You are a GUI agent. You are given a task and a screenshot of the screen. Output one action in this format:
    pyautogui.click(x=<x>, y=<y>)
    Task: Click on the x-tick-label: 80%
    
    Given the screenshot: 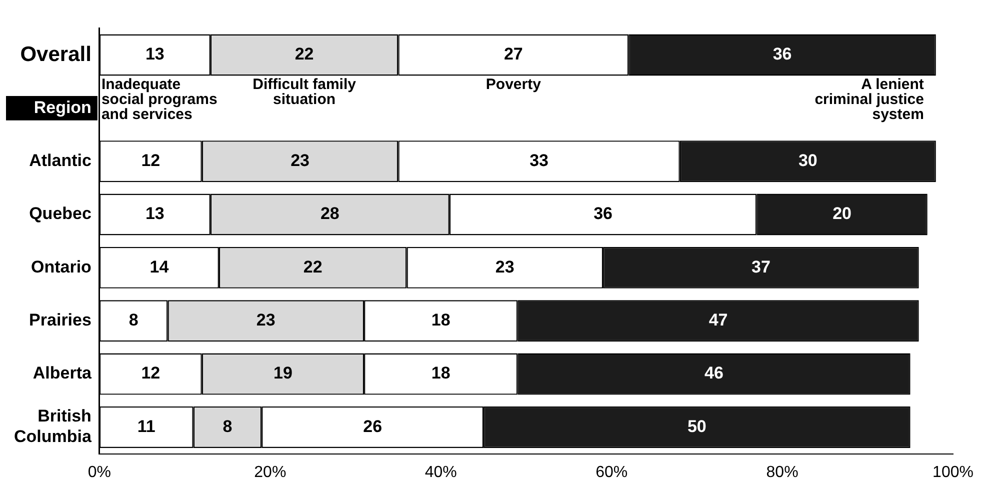 What is the action you would take?
    pyautogui.click(x=782, y=472)
    